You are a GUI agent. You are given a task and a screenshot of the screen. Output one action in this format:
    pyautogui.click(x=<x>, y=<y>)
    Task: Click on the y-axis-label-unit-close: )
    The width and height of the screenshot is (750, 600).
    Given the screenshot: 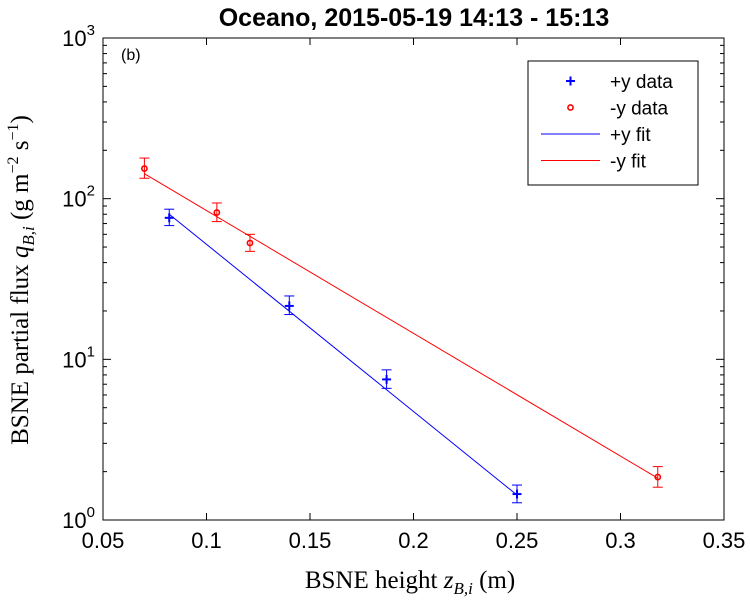 What is the action you would take?
    pyautogui.click(x=20, y=119)
    